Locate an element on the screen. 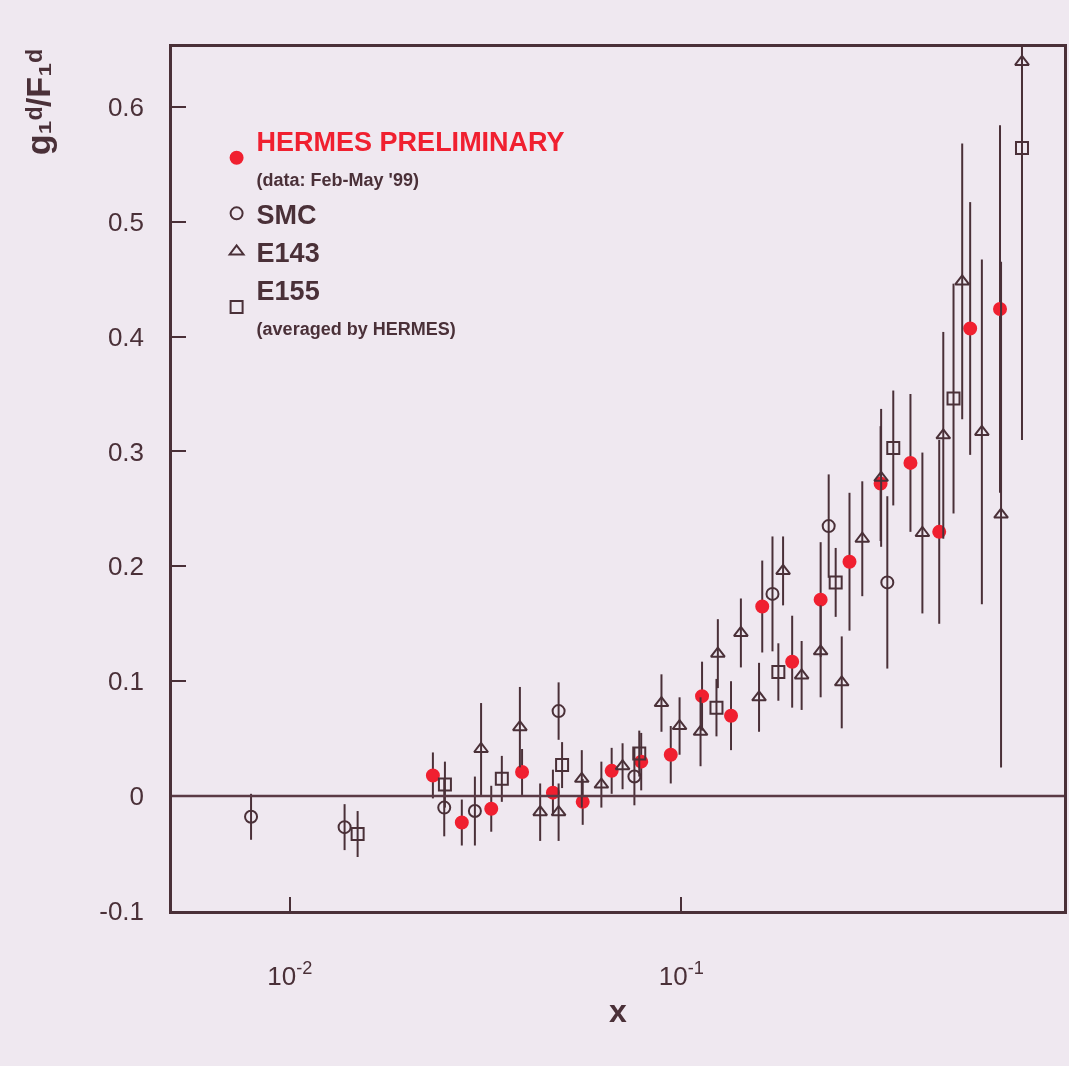  y-tick-label: 0.1 is located at coordinates (126, 681).